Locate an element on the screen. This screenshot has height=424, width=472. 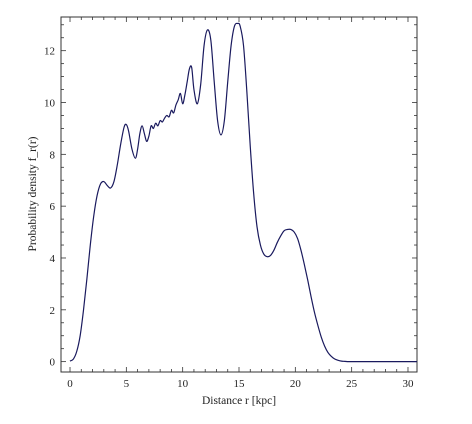
y-tick-label: 6 is located at coordinates (53, 207).